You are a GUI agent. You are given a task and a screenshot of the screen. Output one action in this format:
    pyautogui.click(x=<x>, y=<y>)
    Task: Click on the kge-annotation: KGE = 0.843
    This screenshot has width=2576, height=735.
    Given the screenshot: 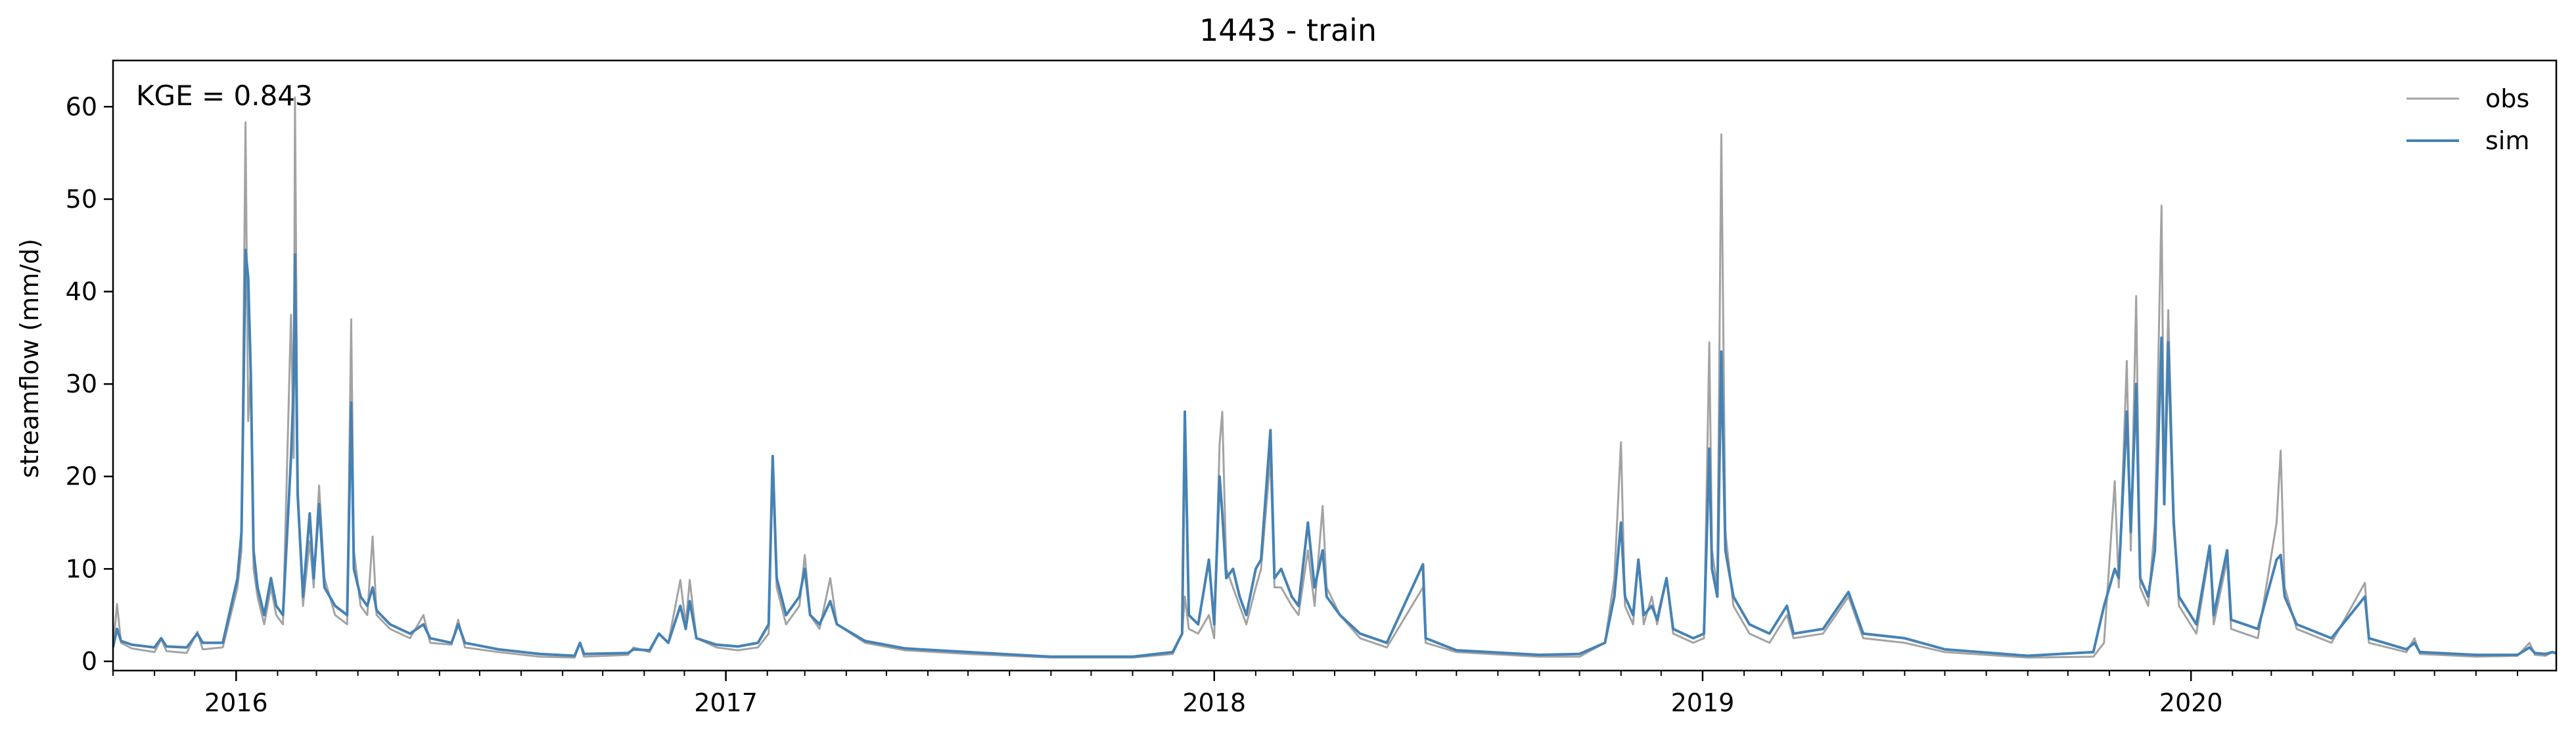 What is the action you would take?
    pyautogui.click(x=225, y=96)
    